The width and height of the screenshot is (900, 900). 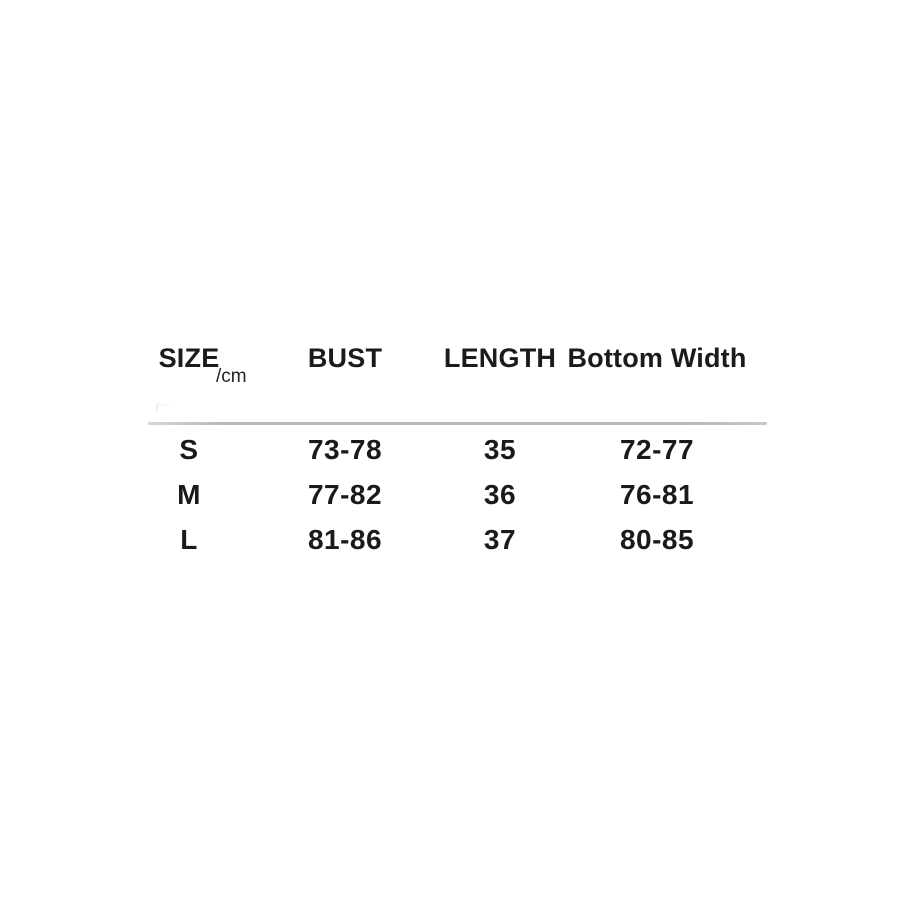 What do you see at coordinates (345, 358) in the screenshot?
I see `header-cell-bust: BUST` at bounding box center [345, 358].